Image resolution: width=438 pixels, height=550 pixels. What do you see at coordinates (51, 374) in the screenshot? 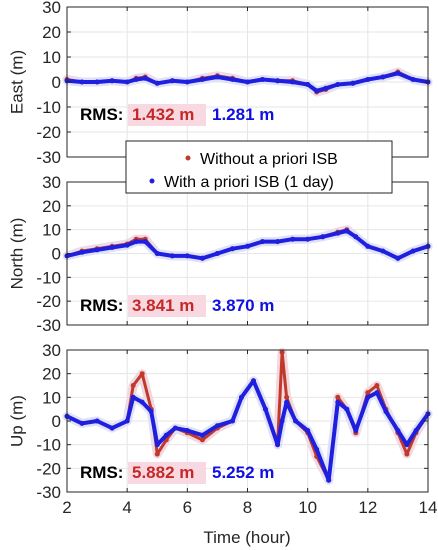
I see `y-tick-label: 20` at bounding box center [51, 374].